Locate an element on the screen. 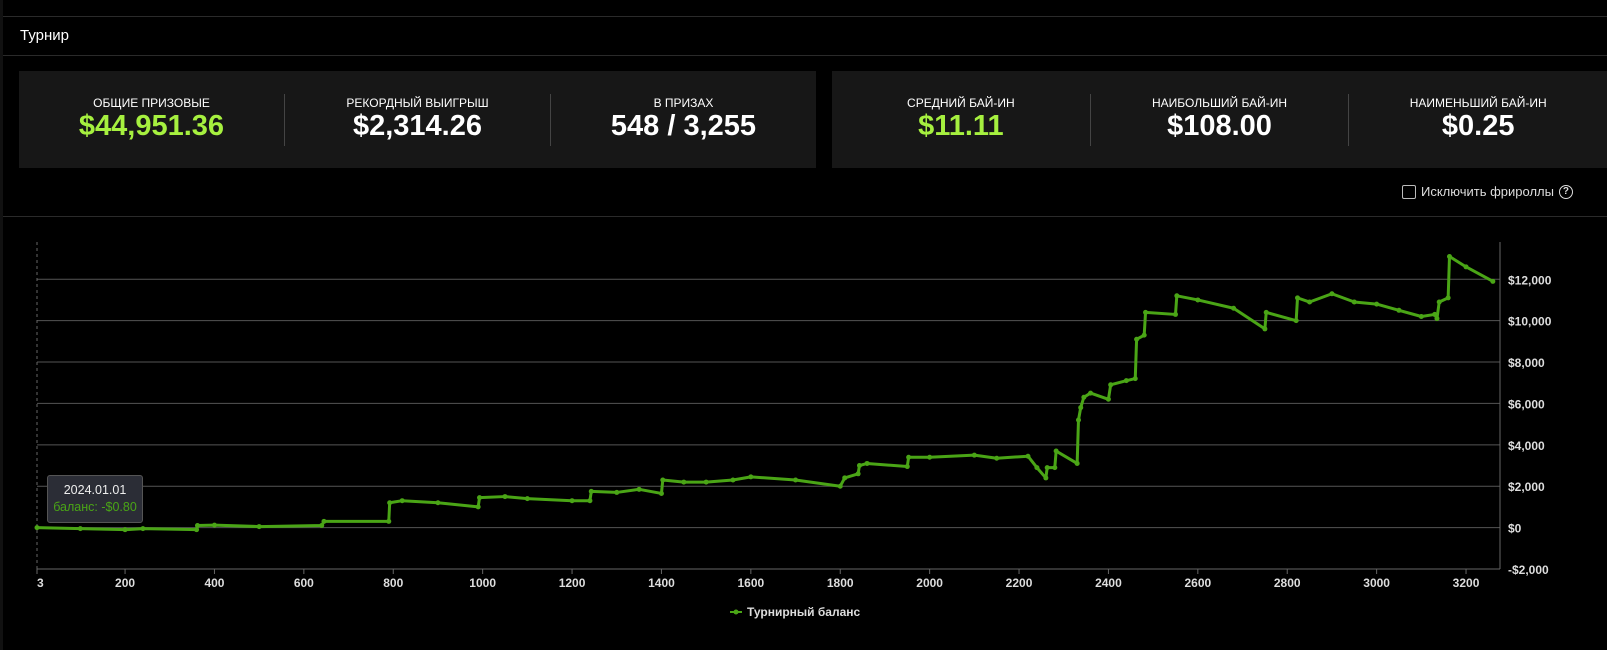  stat-in-prizes: В ПРИЗАХ 548 / 3,255 is located at coordinates (683, 120).